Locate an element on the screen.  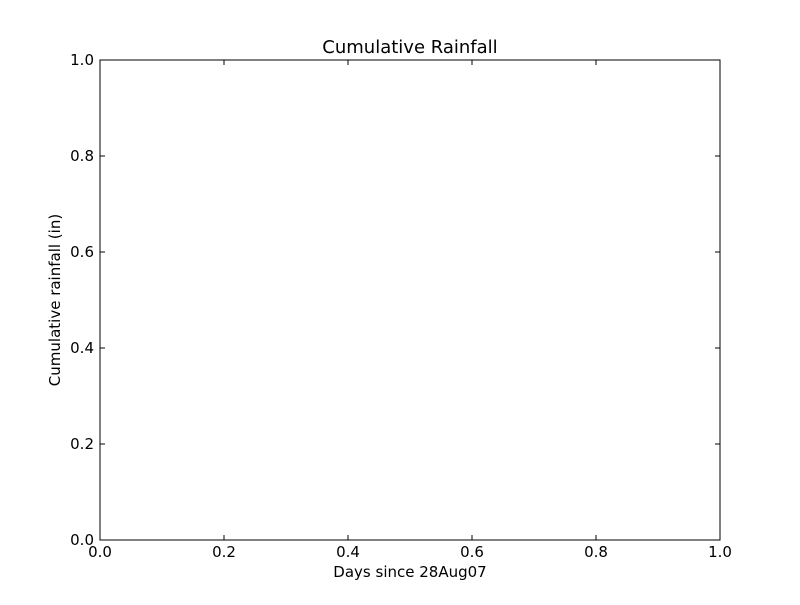
x-tick-label: 0.0 is located at coordinates (100, 552).